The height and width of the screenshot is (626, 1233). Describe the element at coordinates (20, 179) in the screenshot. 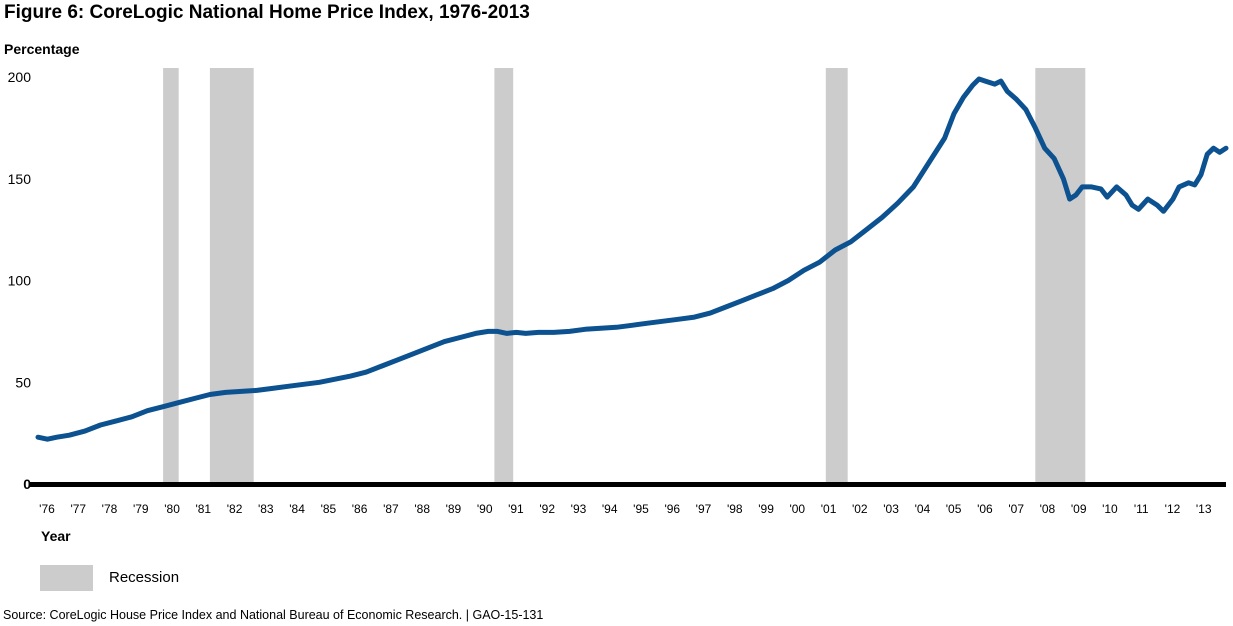

I see `y-tick-label: 150` at that location.